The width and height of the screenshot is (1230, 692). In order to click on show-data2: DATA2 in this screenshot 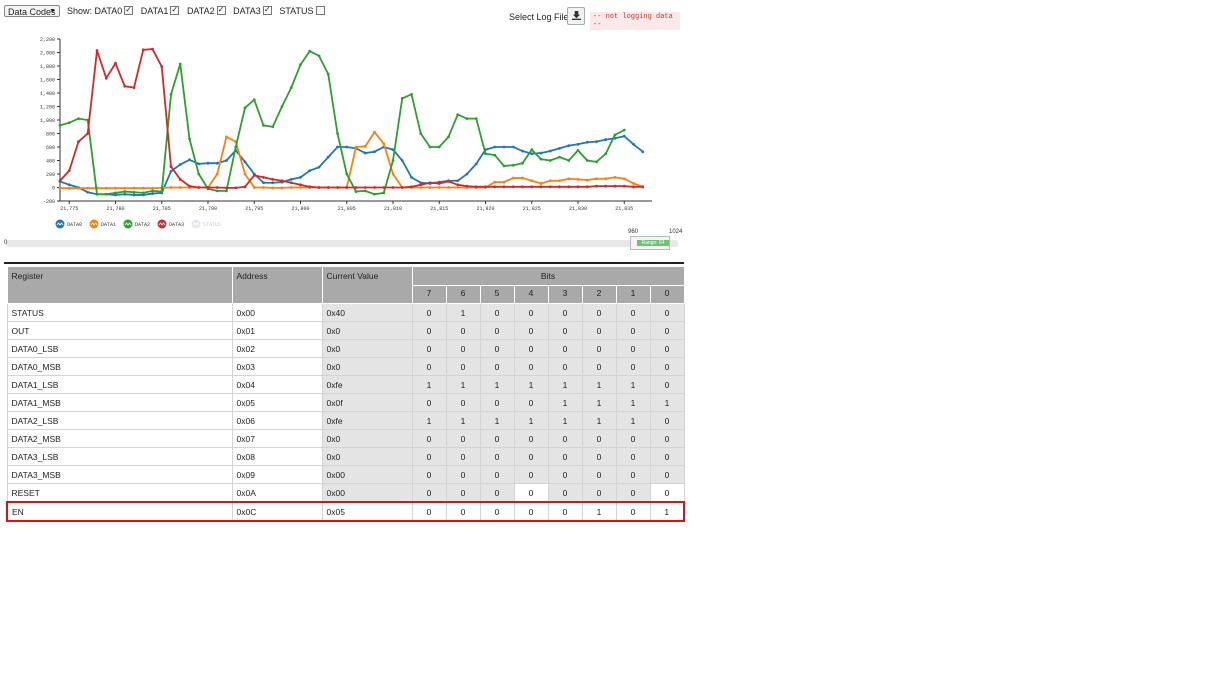, I will do `click(206, 10)`.